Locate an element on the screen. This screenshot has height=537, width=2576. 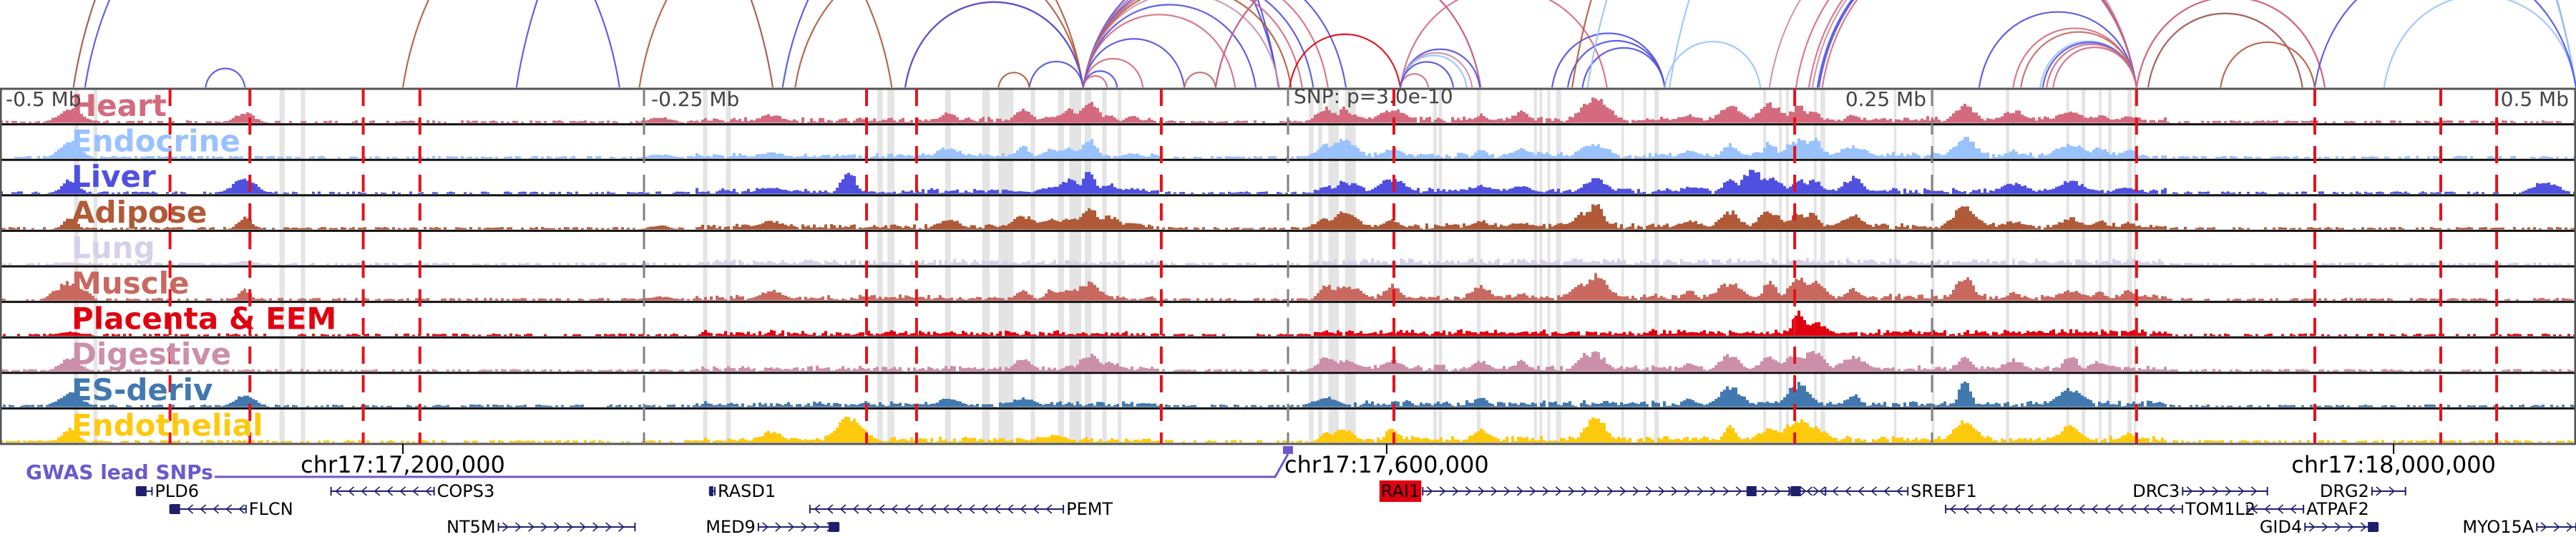
gene-pld6: PLD6 is located at coordinates (167, 491).